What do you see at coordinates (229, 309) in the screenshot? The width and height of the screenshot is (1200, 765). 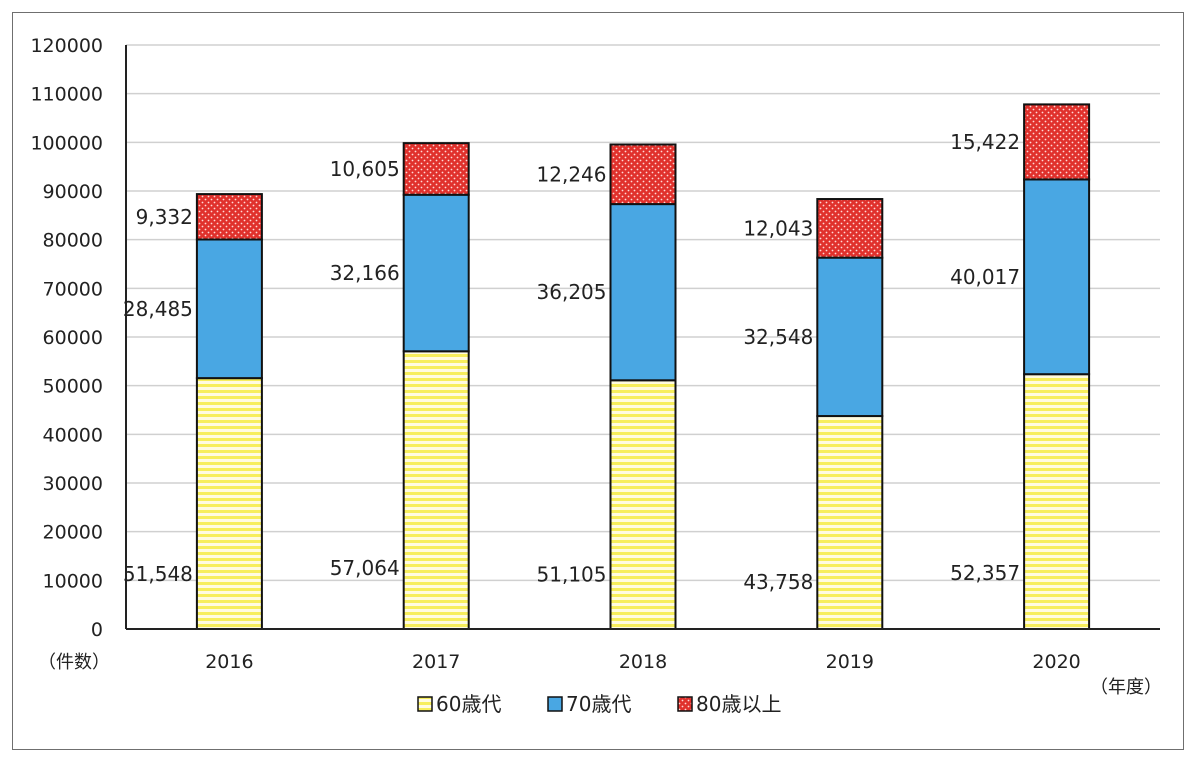 I see `bar-segment-70歳代-2016` at bounding box center [229, 309].